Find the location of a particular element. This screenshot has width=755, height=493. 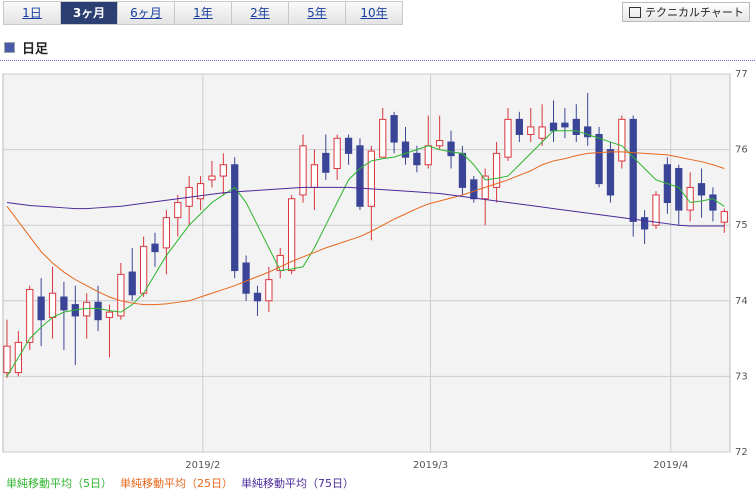

divider is located at coordinates (377, 60).